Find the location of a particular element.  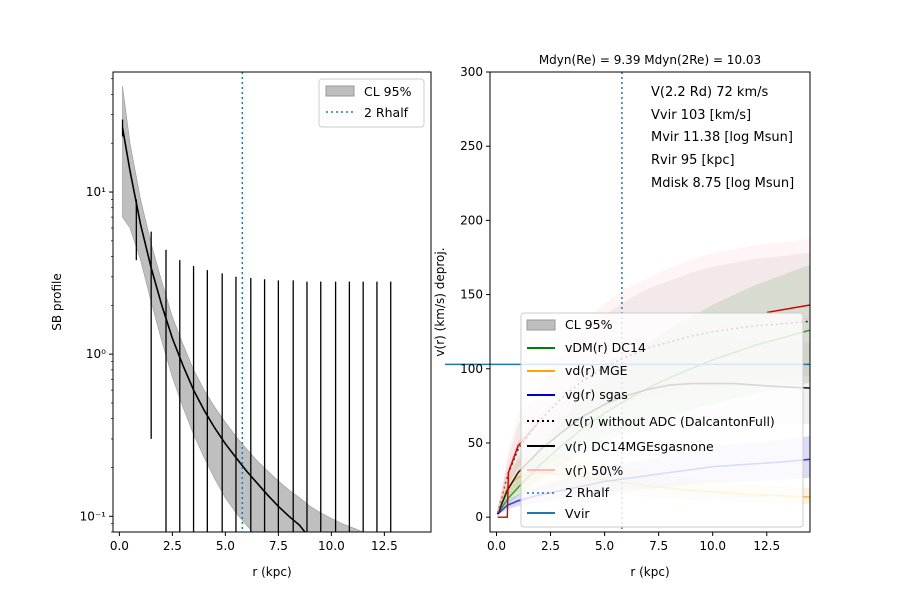

right-x-label: r (kpc) is located at coordinates (649, 572).